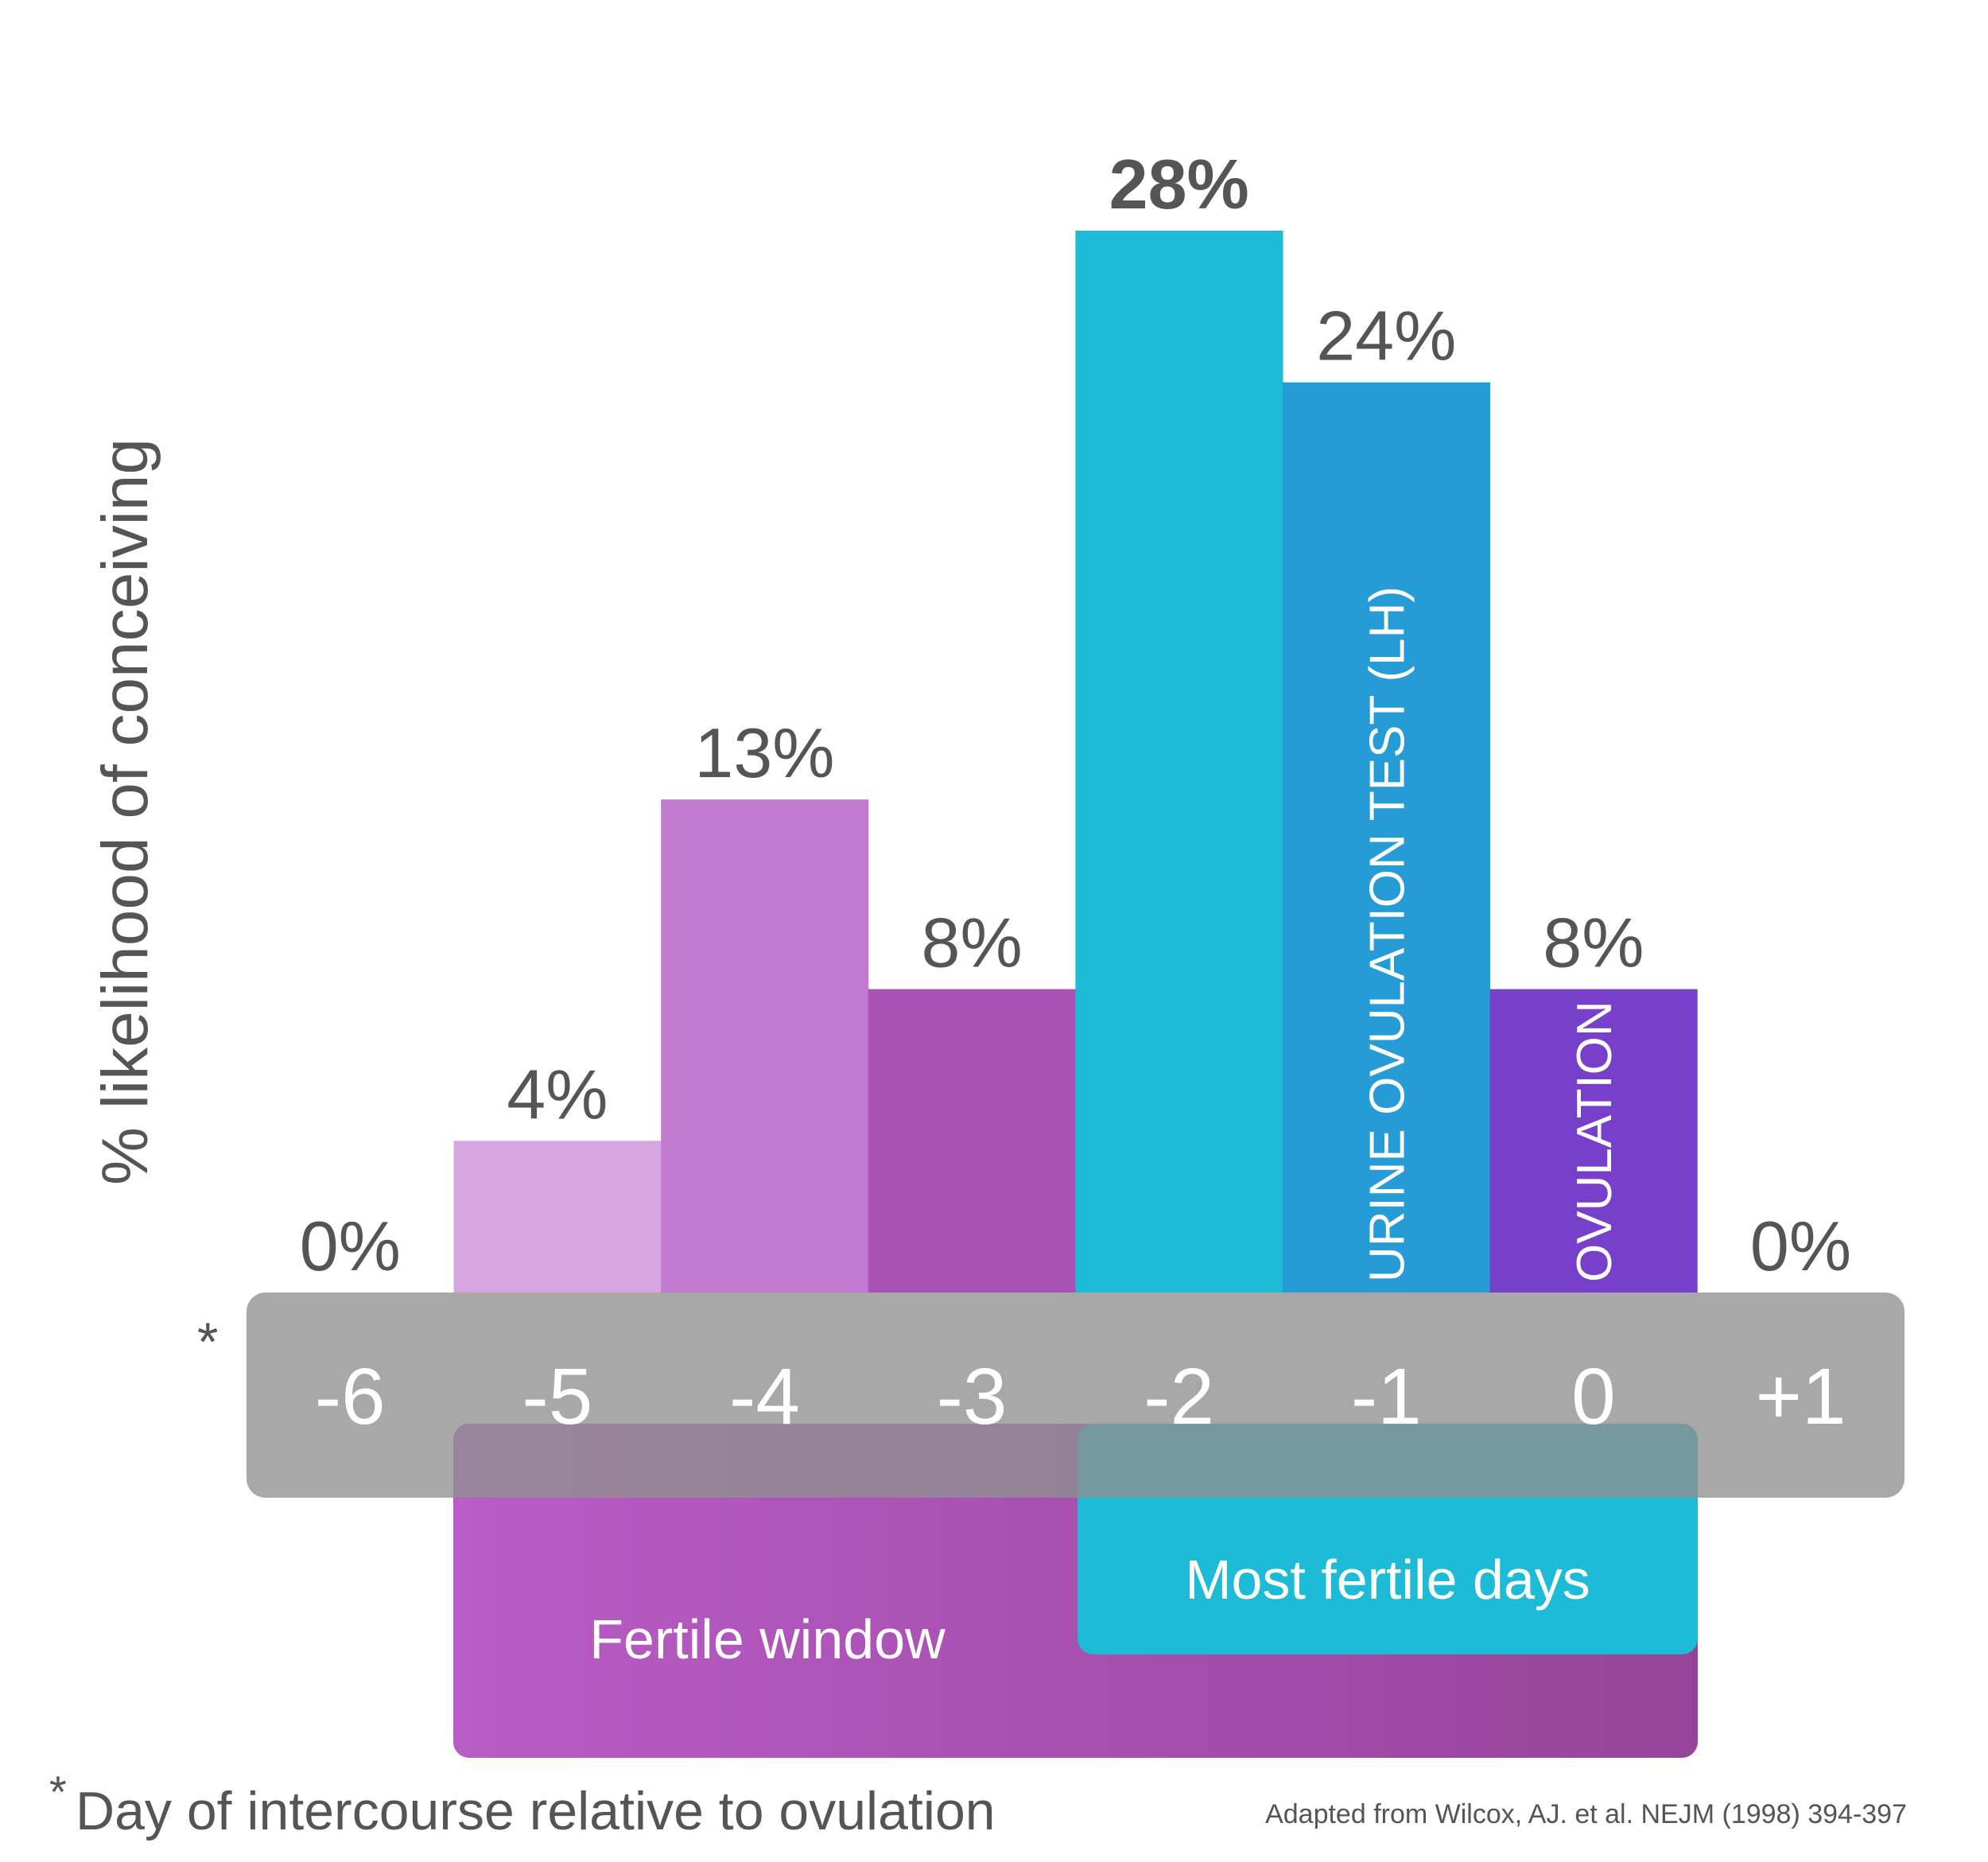  I want to click on bar-day--4, so click(765, 1046).